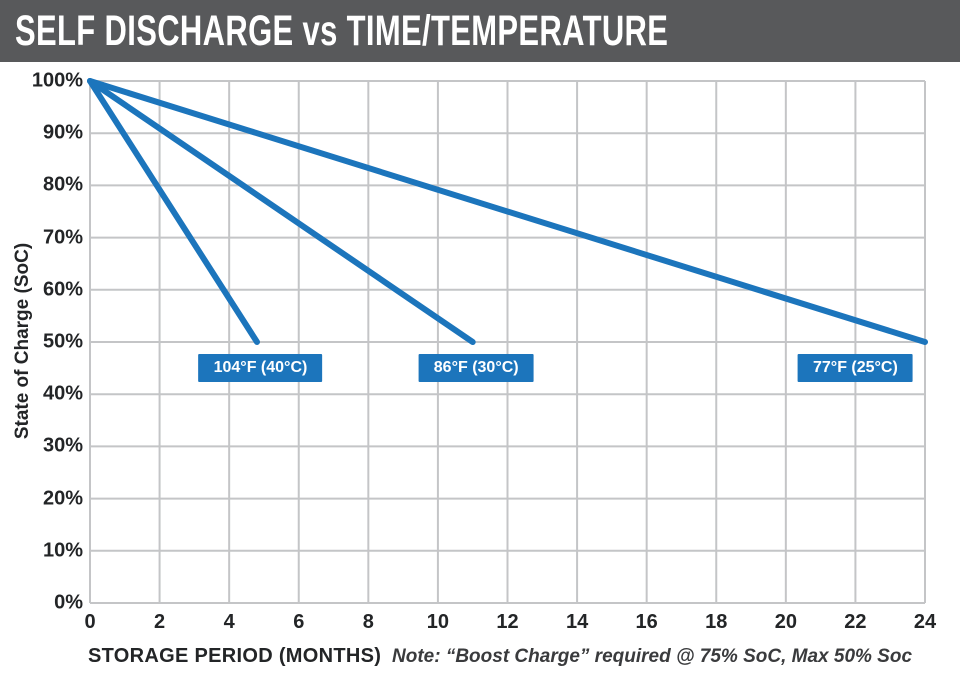 The image size is (960, 695). I want to click on y-tick-label: 20%, so click(62, 498).